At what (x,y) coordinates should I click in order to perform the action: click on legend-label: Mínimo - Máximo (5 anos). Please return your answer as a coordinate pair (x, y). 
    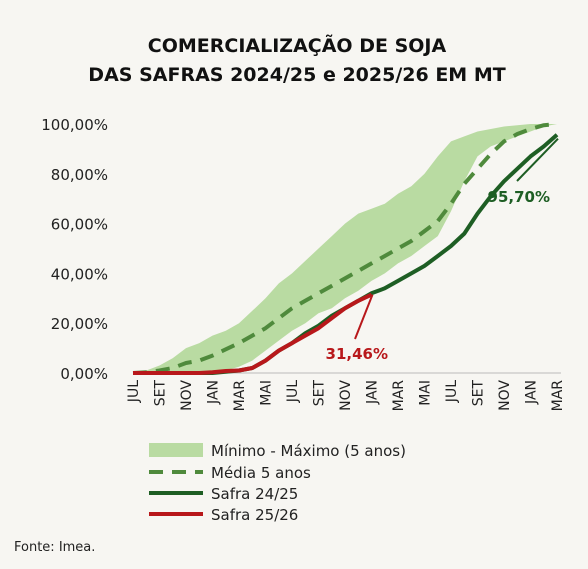
    Looking at the image, I should click on (308, 451).